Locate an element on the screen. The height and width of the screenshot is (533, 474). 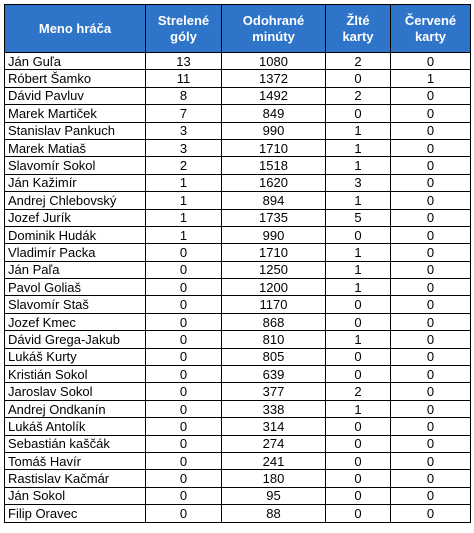
stat-cell: 1518 is located at coordinates (273, 165).